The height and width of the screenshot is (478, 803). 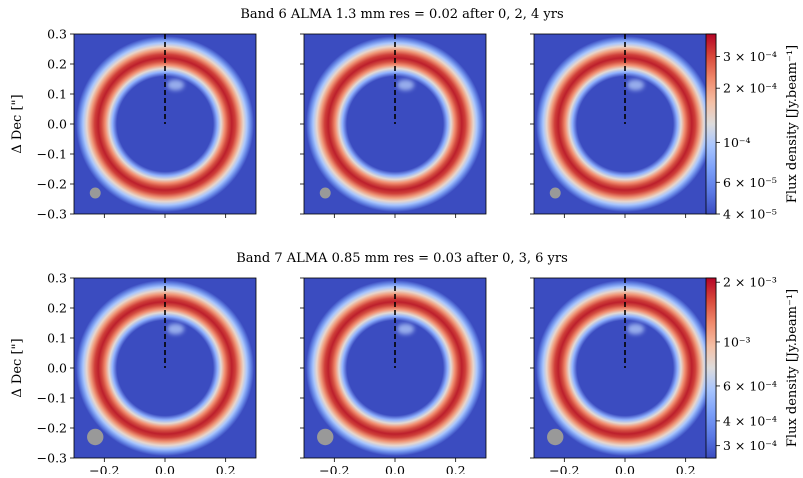 I want to click on colorbar-tick-label: 4 × 10⁻⁵, so click(x=750, y=214).